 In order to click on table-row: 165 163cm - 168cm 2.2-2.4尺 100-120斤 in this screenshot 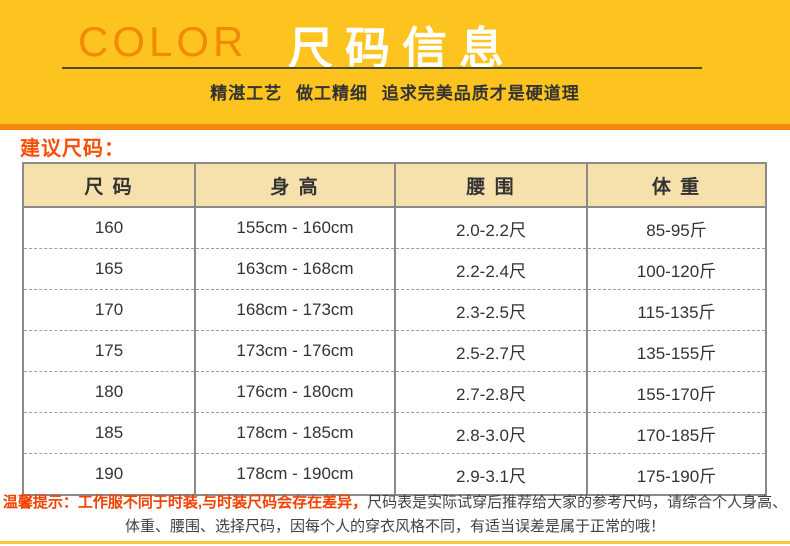, I will do `click(394, 269)`.